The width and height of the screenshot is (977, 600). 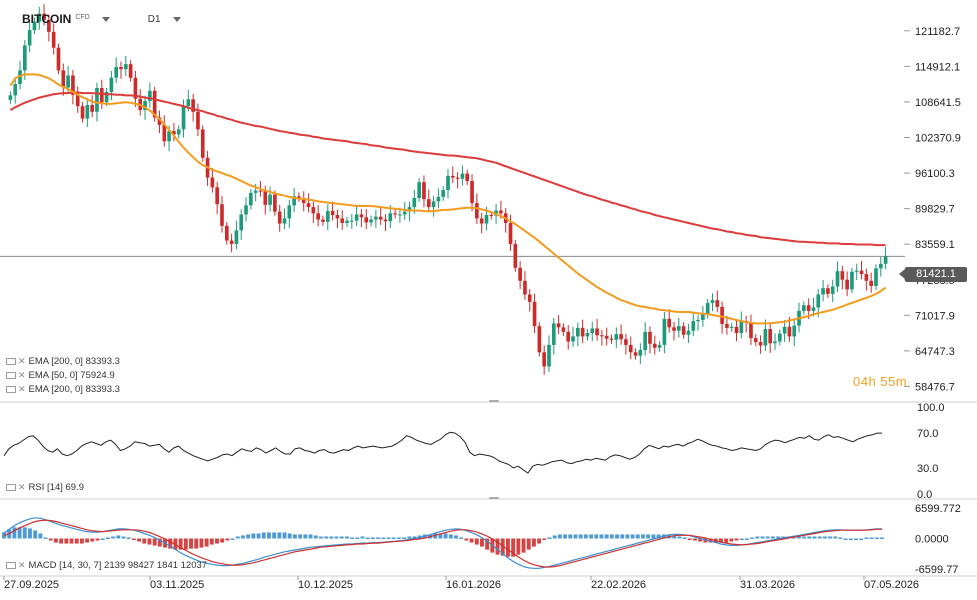 I want to click on symbol-dropdown-caret-icon, so click(x=105, y=19).